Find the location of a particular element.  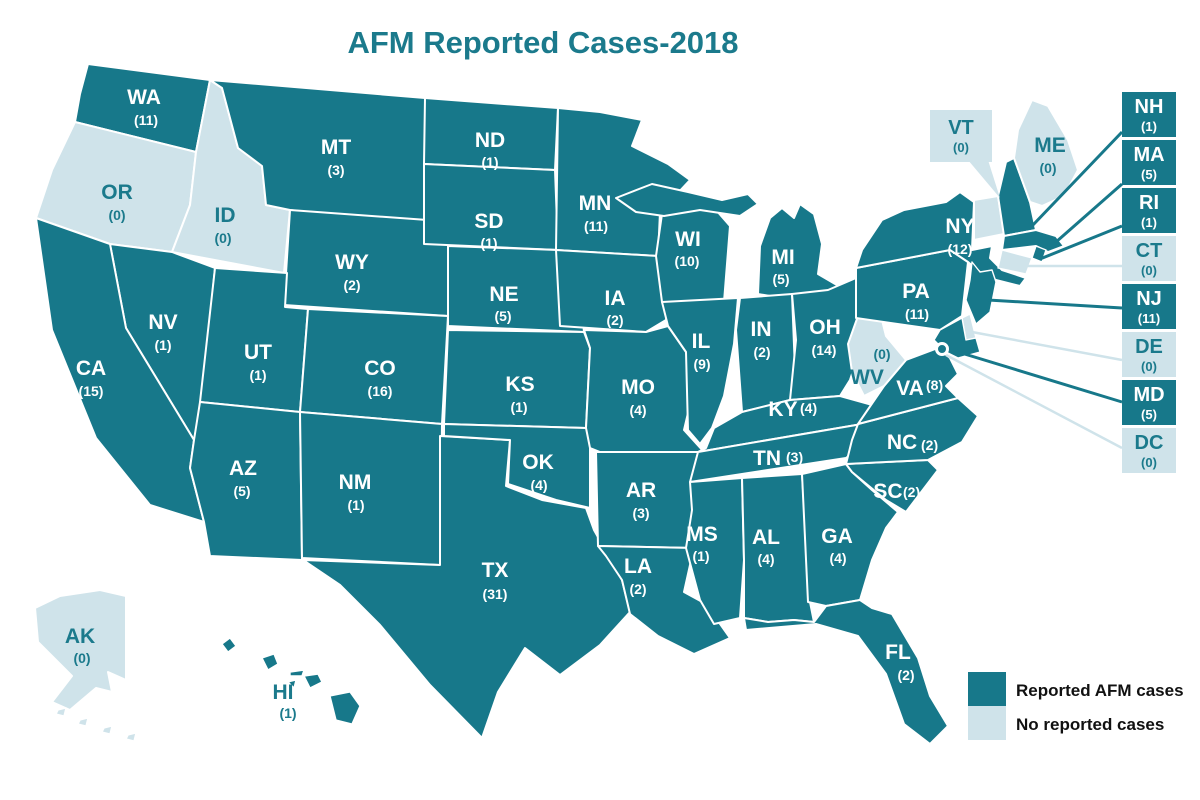

state-label-or: OR is located at coordinates (117, 192).